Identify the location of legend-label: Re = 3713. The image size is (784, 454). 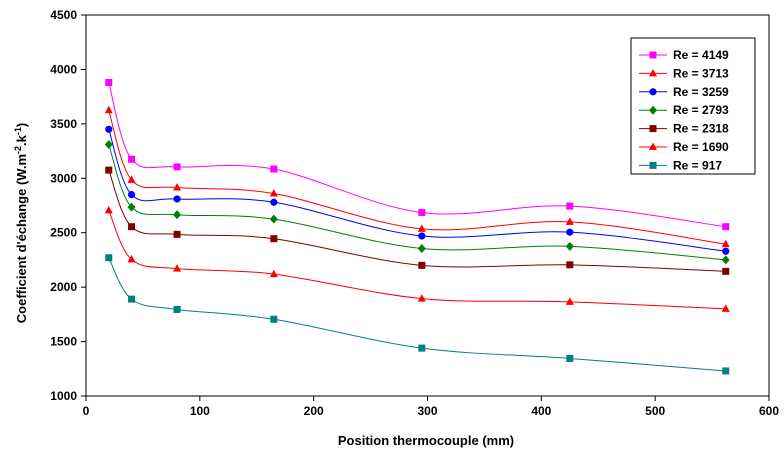
(701, 73).